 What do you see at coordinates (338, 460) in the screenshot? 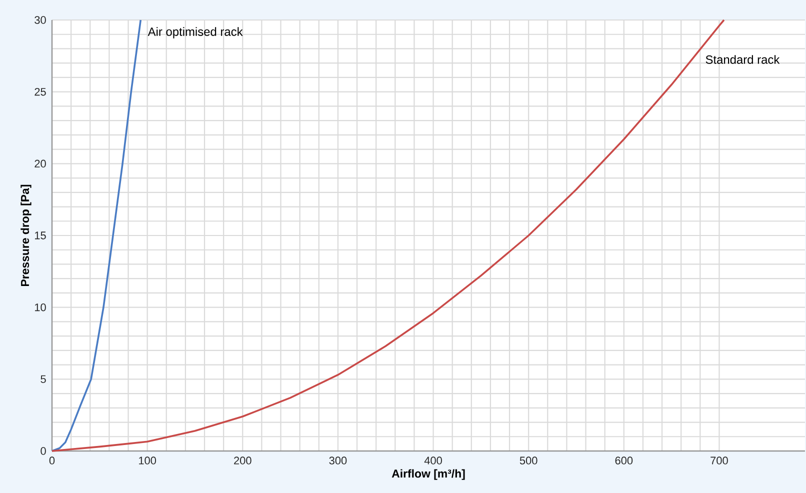
I see `x-tick-label: 300` at bounding box center [338, 460].